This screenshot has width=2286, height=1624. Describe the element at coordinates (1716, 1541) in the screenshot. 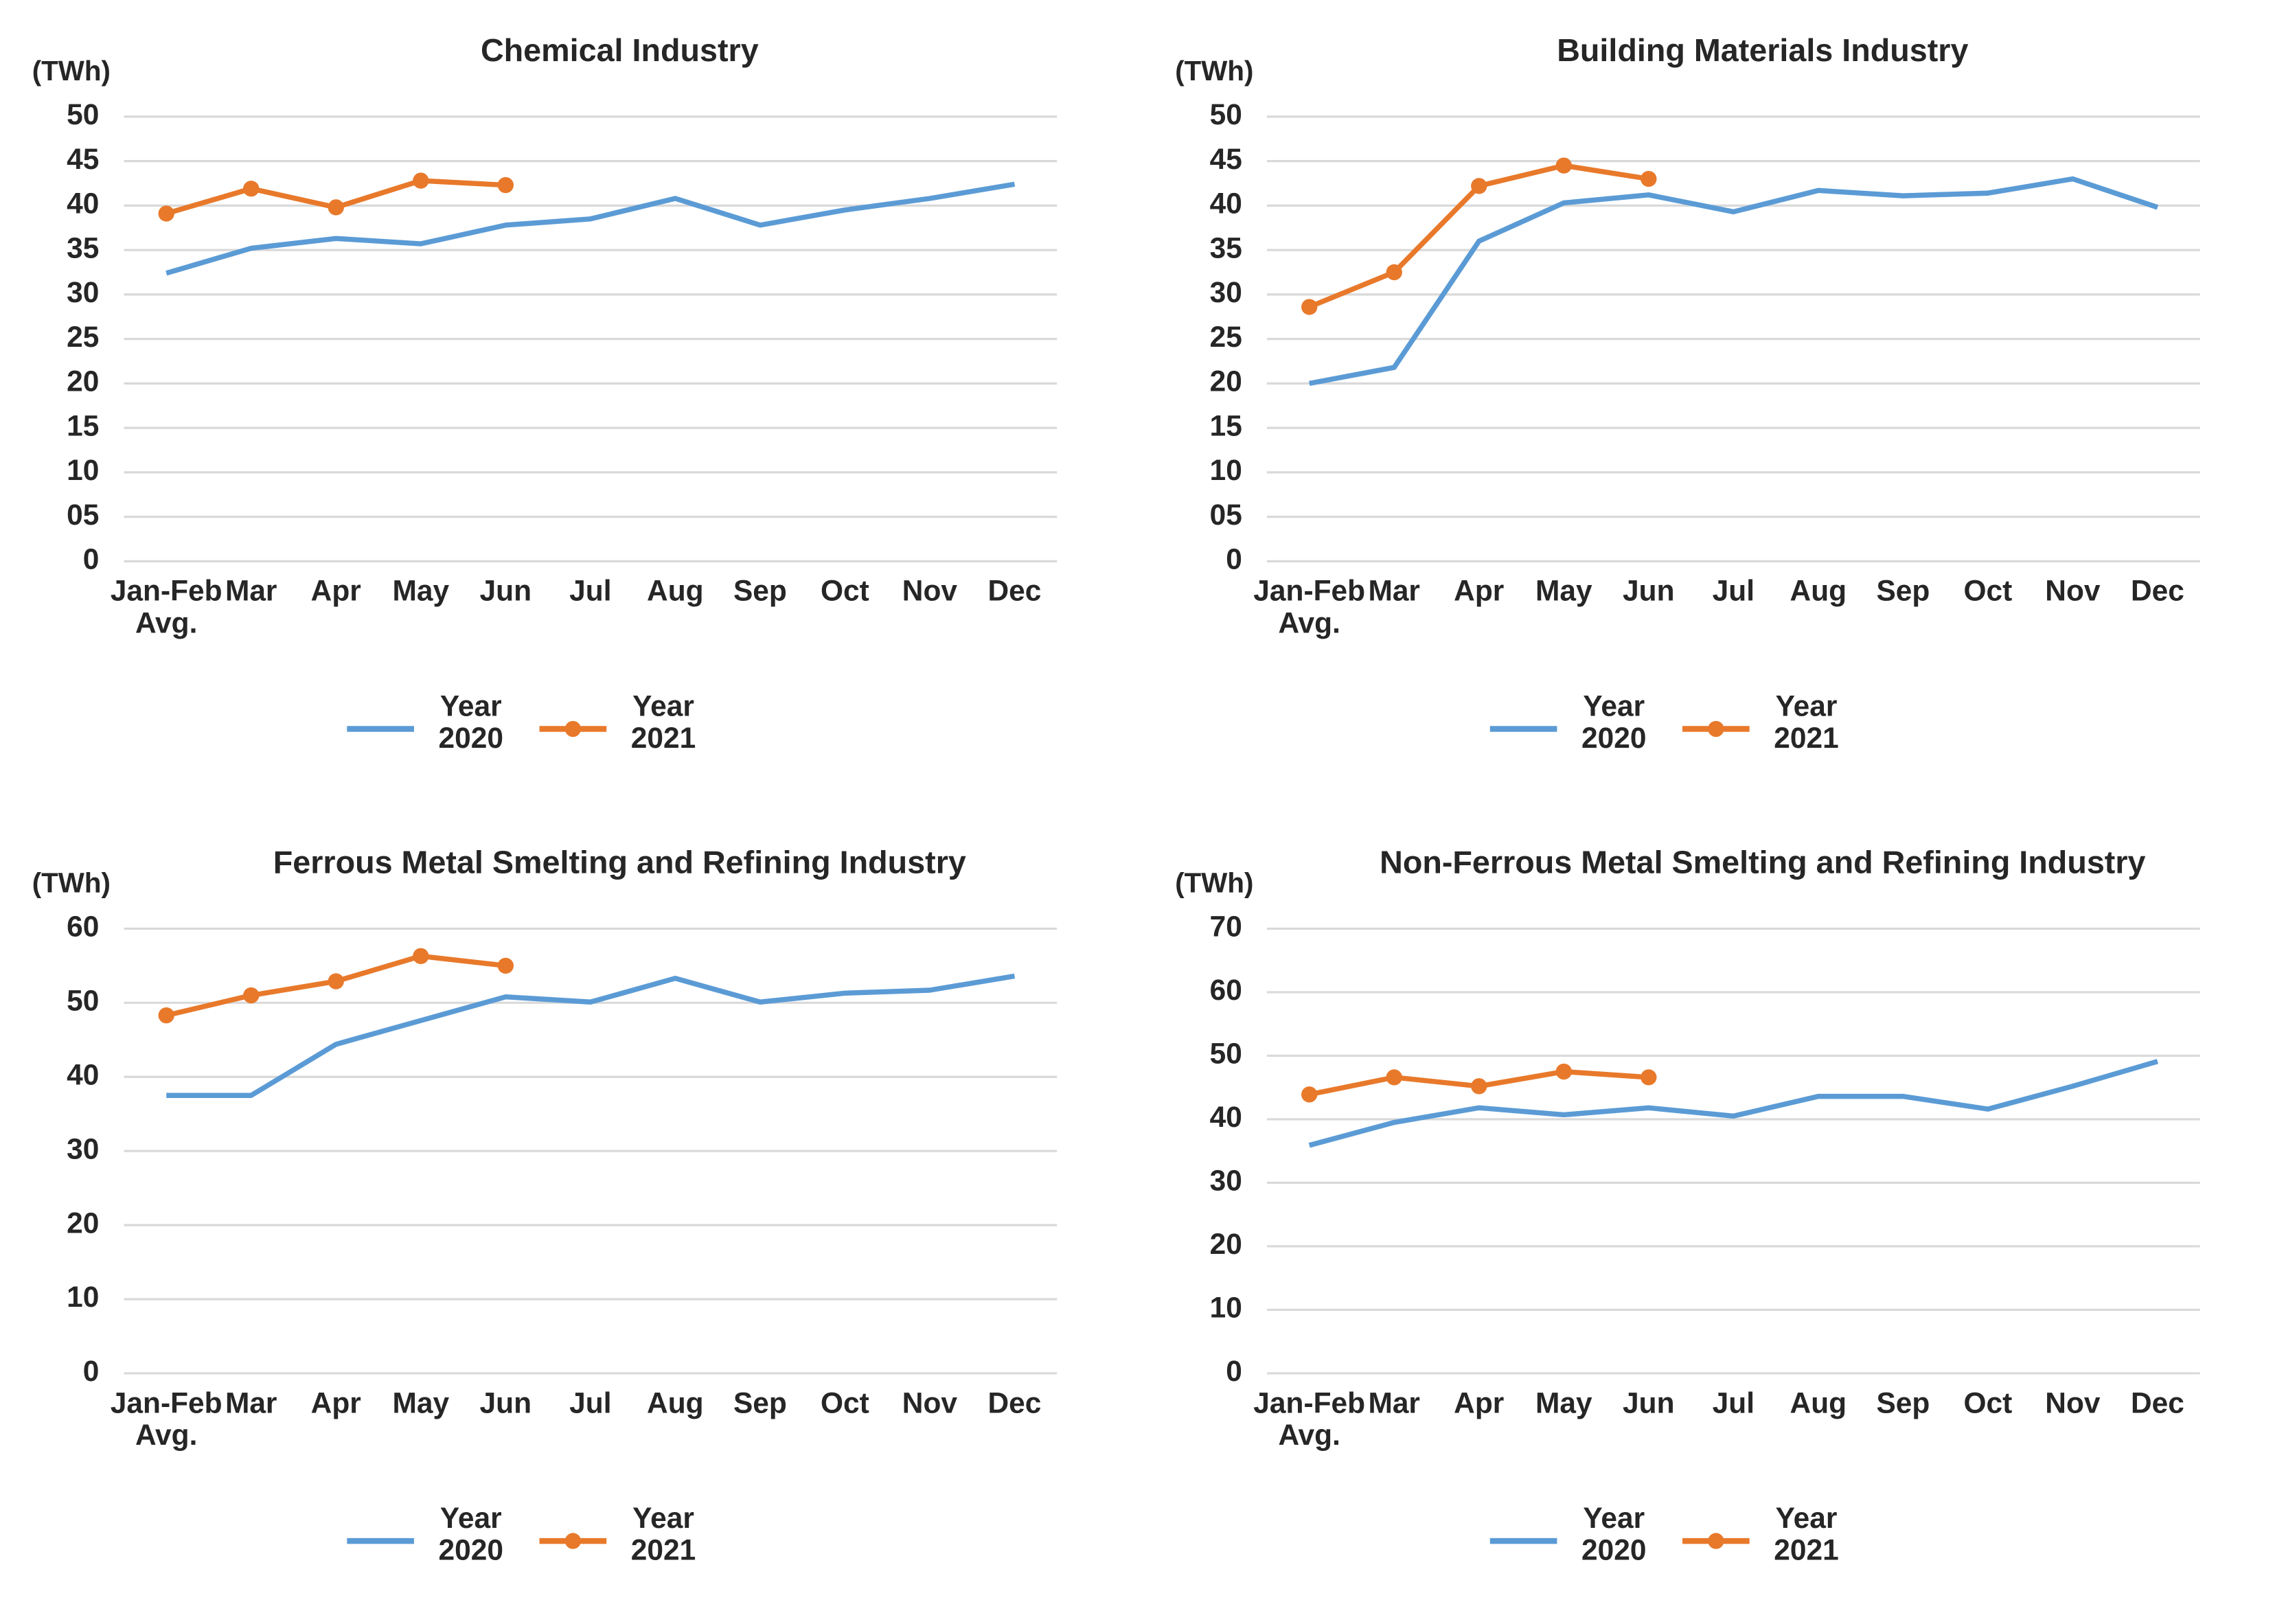

I see `legend-marker` at that location.